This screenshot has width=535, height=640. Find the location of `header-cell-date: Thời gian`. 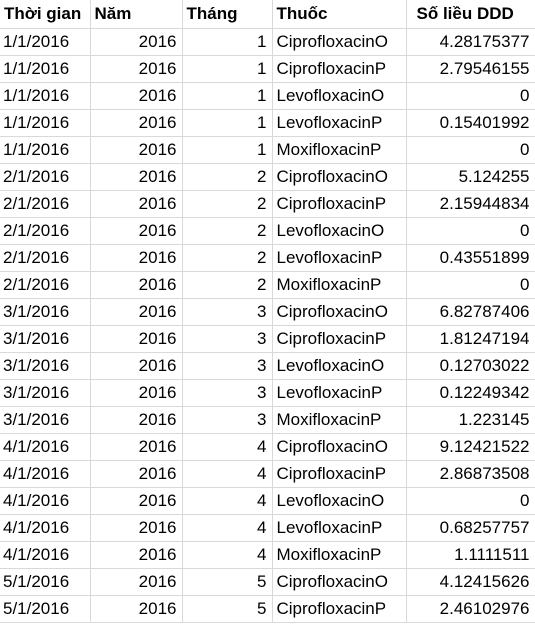

header-cell-date: Thời gian is located at coordinates (45, 14).